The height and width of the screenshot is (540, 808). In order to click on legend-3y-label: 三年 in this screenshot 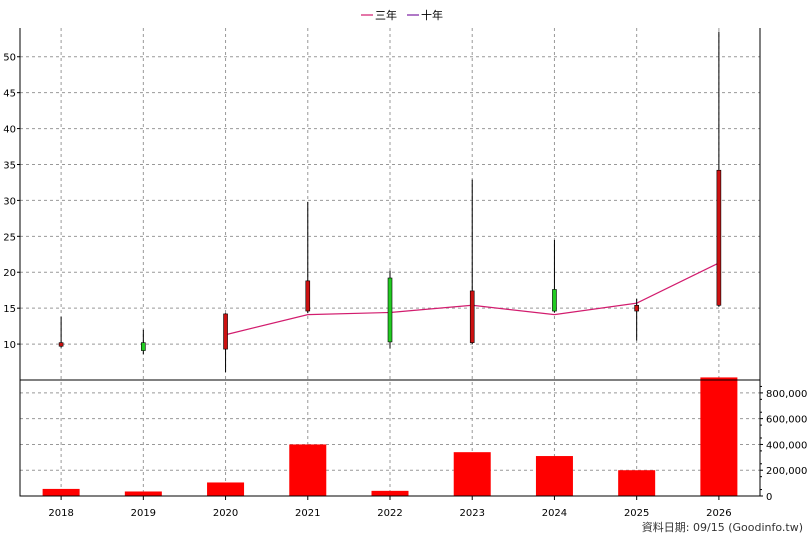, I will do `click(386, 15)`.